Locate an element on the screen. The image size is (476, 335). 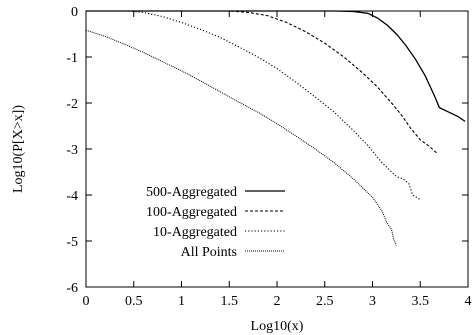
x-tick-label: 1 is located at coordinates (181, 301).